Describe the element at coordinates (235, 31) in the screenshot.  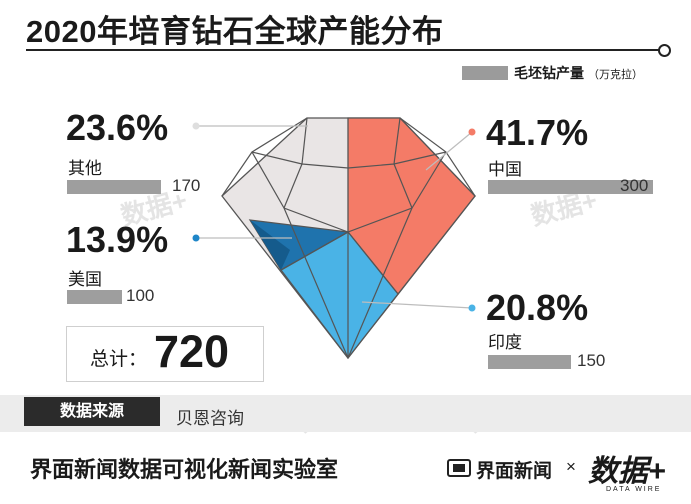
I see `page-title: 2020年培育钻石全球产能分布` at that location.